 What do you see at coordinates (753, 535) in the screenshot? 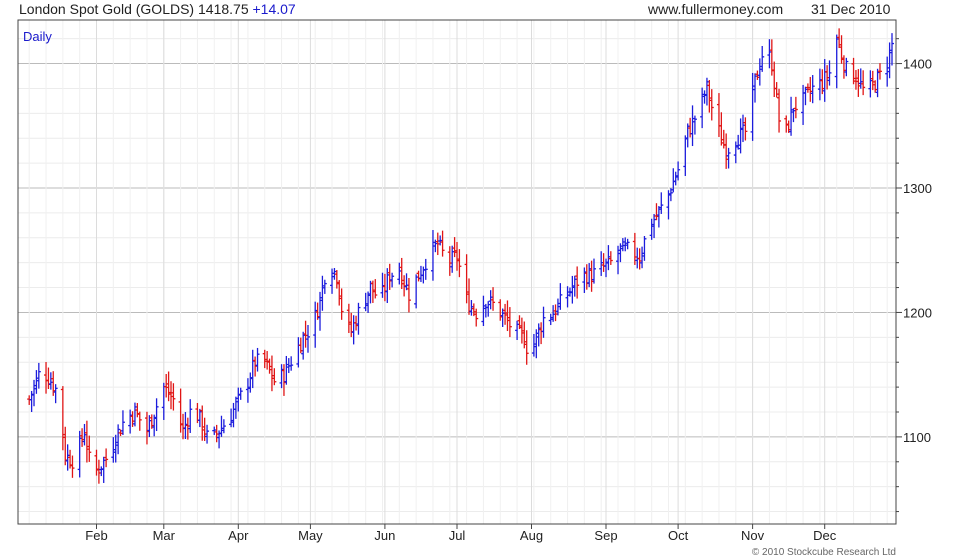
I see `x-tick-label: Nov` at bounding box center [753, 535].